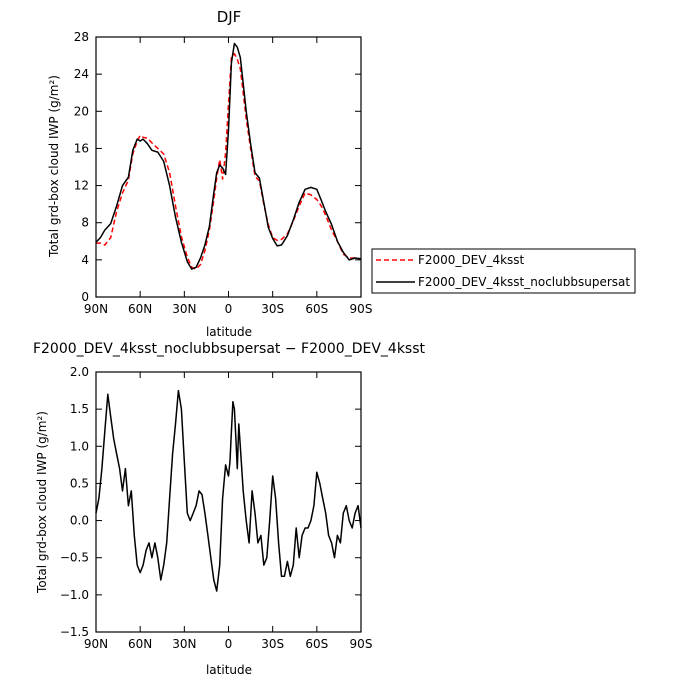 This screenshot has width=683, height=682. Describe the element at coordinates (74, 632) in the screenshot. I see `y-tick-label: −1.5` at that location.